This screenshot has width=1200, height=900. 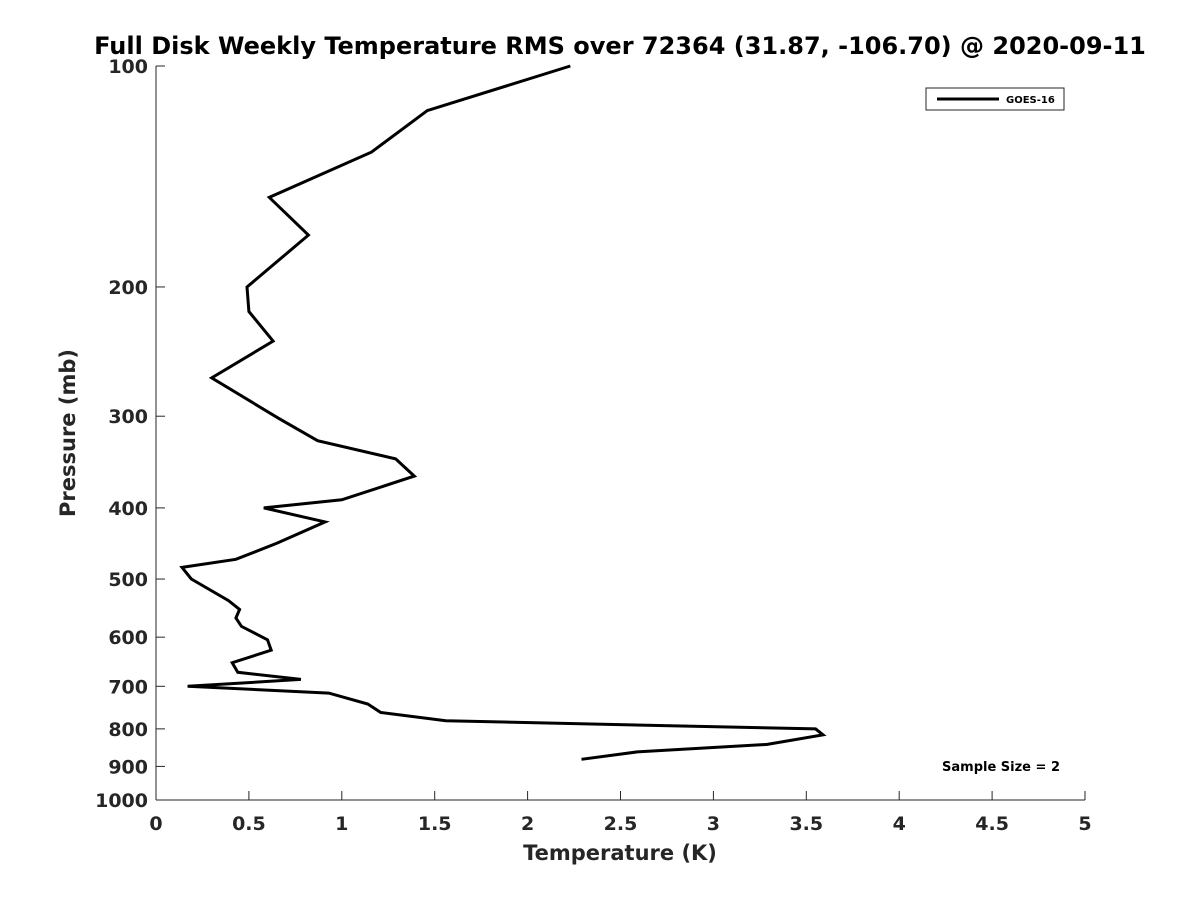 I want to click on x-tick-label: 2.5, so click(x=621, y=824).